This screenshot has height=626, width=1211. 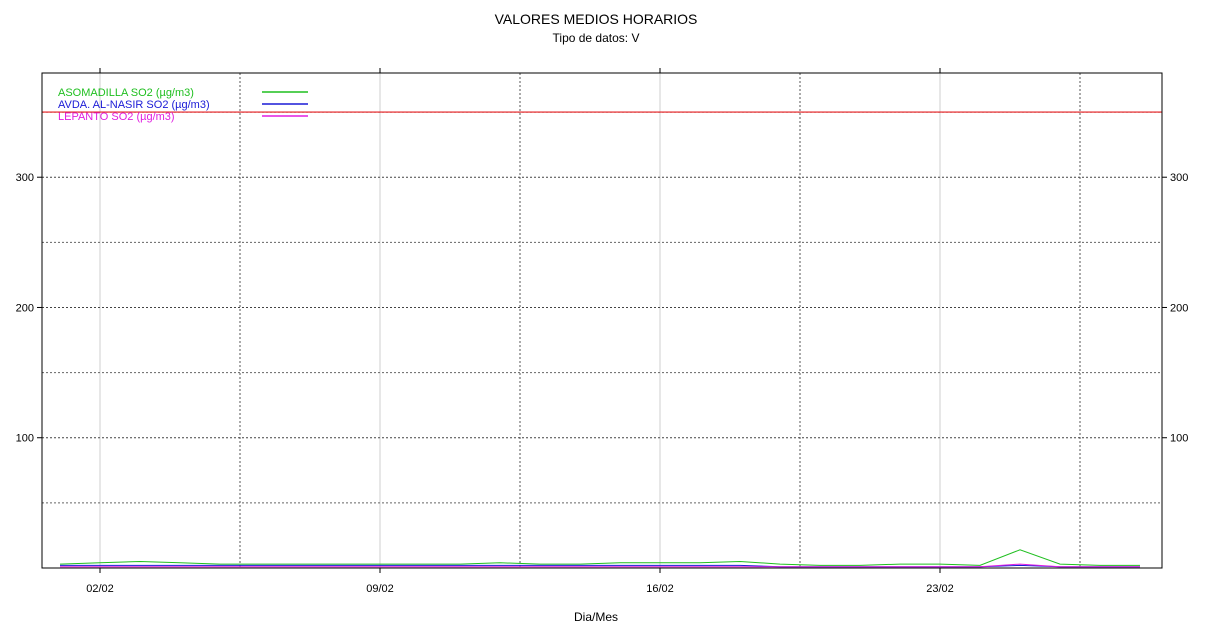 I want to click on x-tick-label-3: 23/02, so click(x=940, y=589).